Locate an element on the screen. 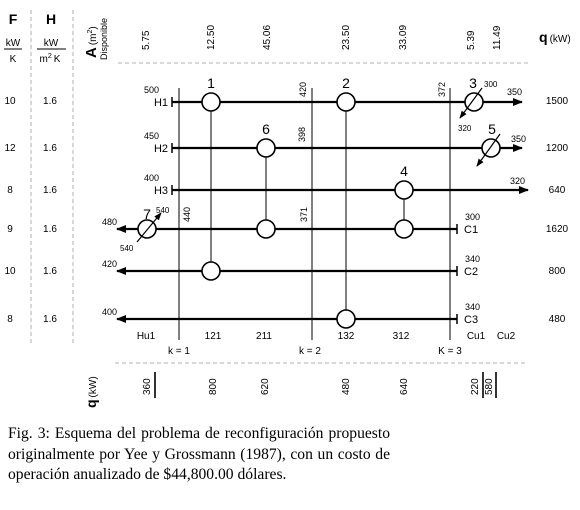 The image size is (580, 510). exchanger-number: 5 is located at coordinates (492, 129).